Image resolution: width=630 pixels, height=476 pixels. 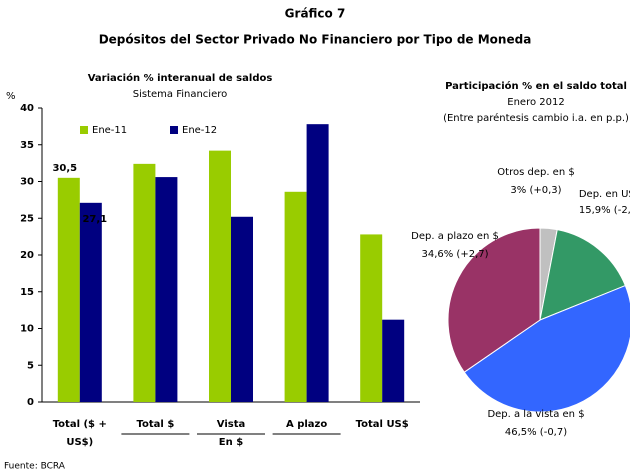 What do you see at coordinates (30, 365) in the screenshot?
I see `y-tick-label: 5` at bounding box center [30, 365].